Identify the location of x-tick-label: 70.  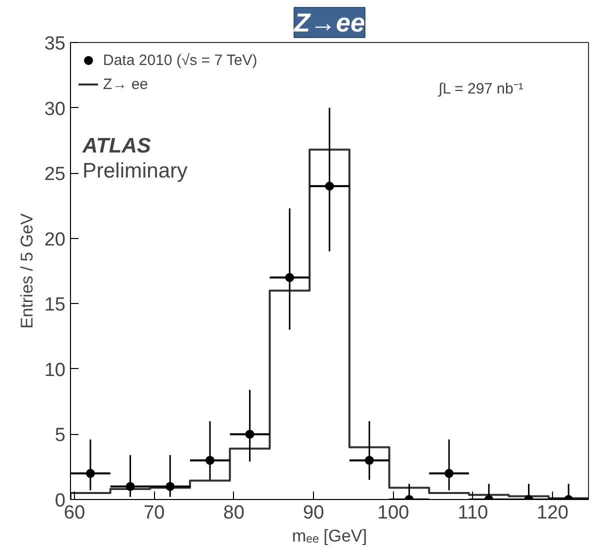
(154, 513).